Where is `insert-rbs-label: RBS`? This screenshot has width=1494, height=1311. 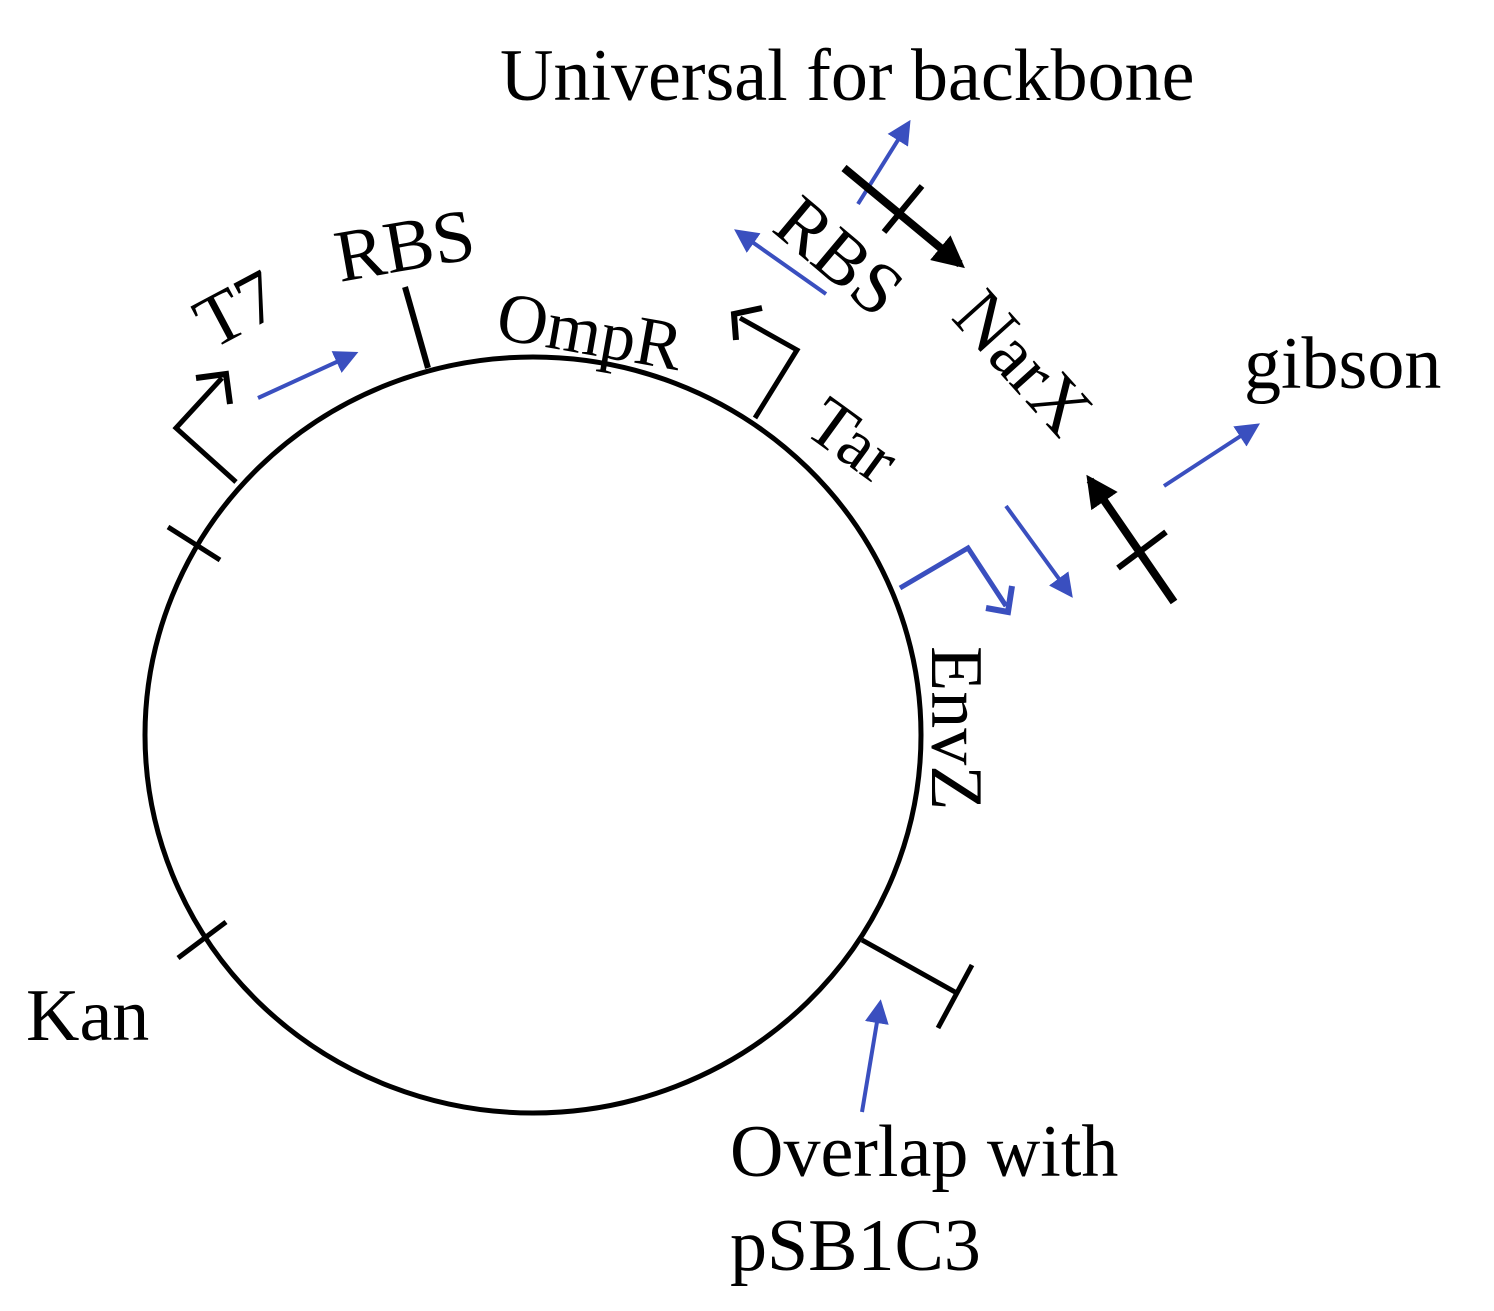
insert-rbs-label: RBS is located at coordinates (839, 256).